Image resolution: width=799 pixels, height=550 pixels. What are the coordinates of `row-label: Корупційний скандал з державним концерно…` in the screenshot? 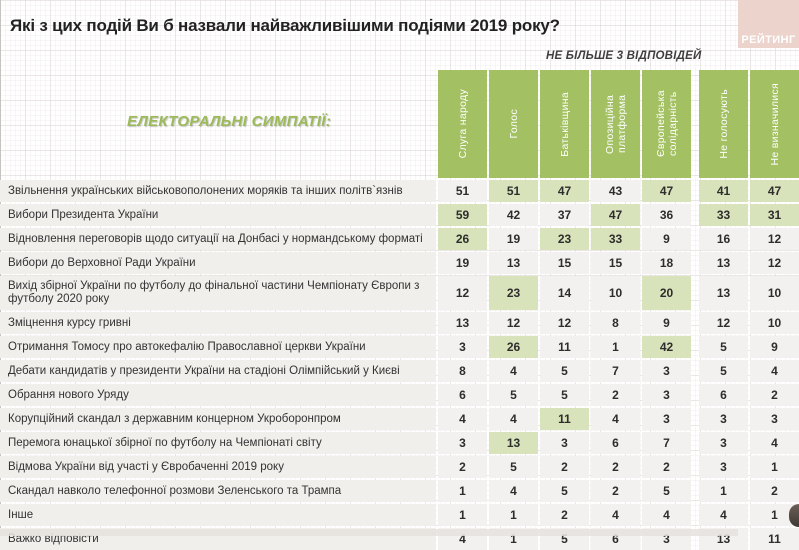 It's located at (218, 419).